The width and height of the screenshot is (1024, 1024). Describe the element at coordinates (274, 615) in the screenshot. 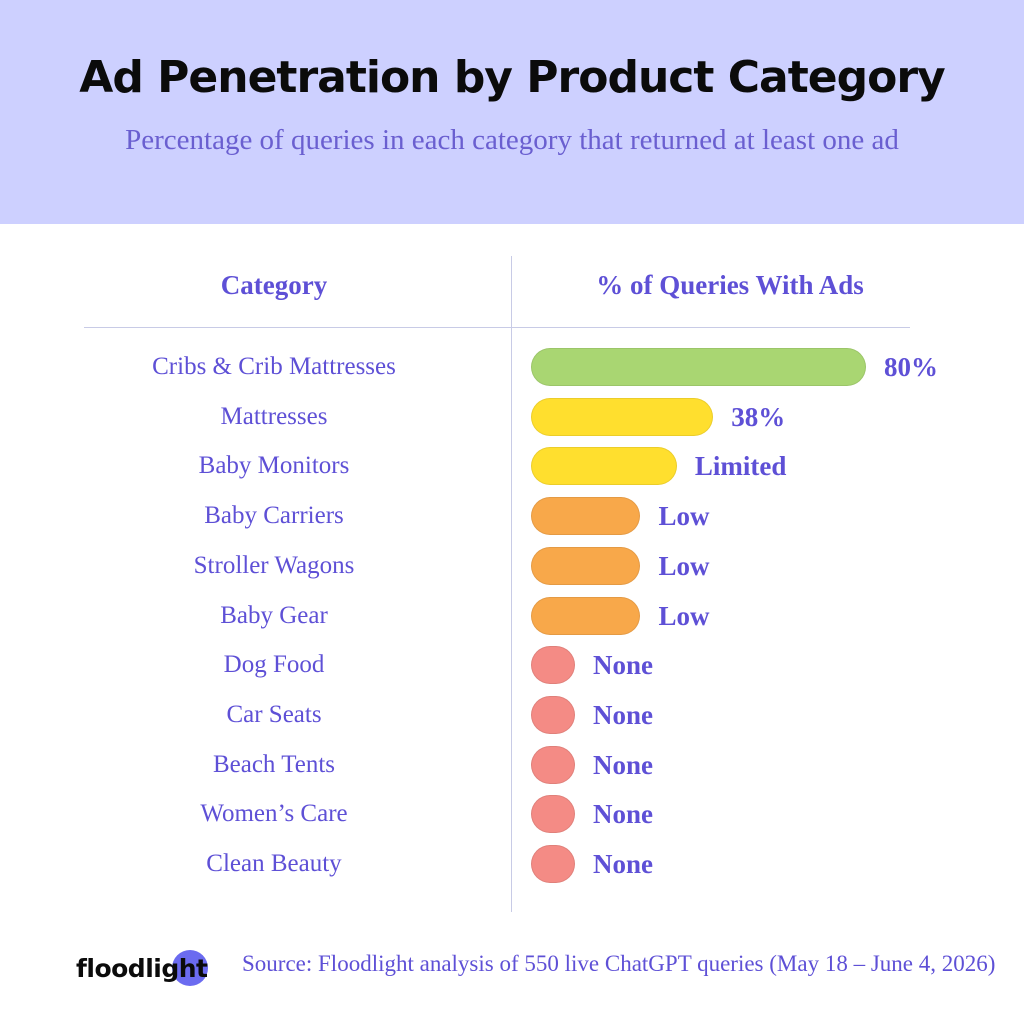

I see `category-label: Baby Gear` at that location.